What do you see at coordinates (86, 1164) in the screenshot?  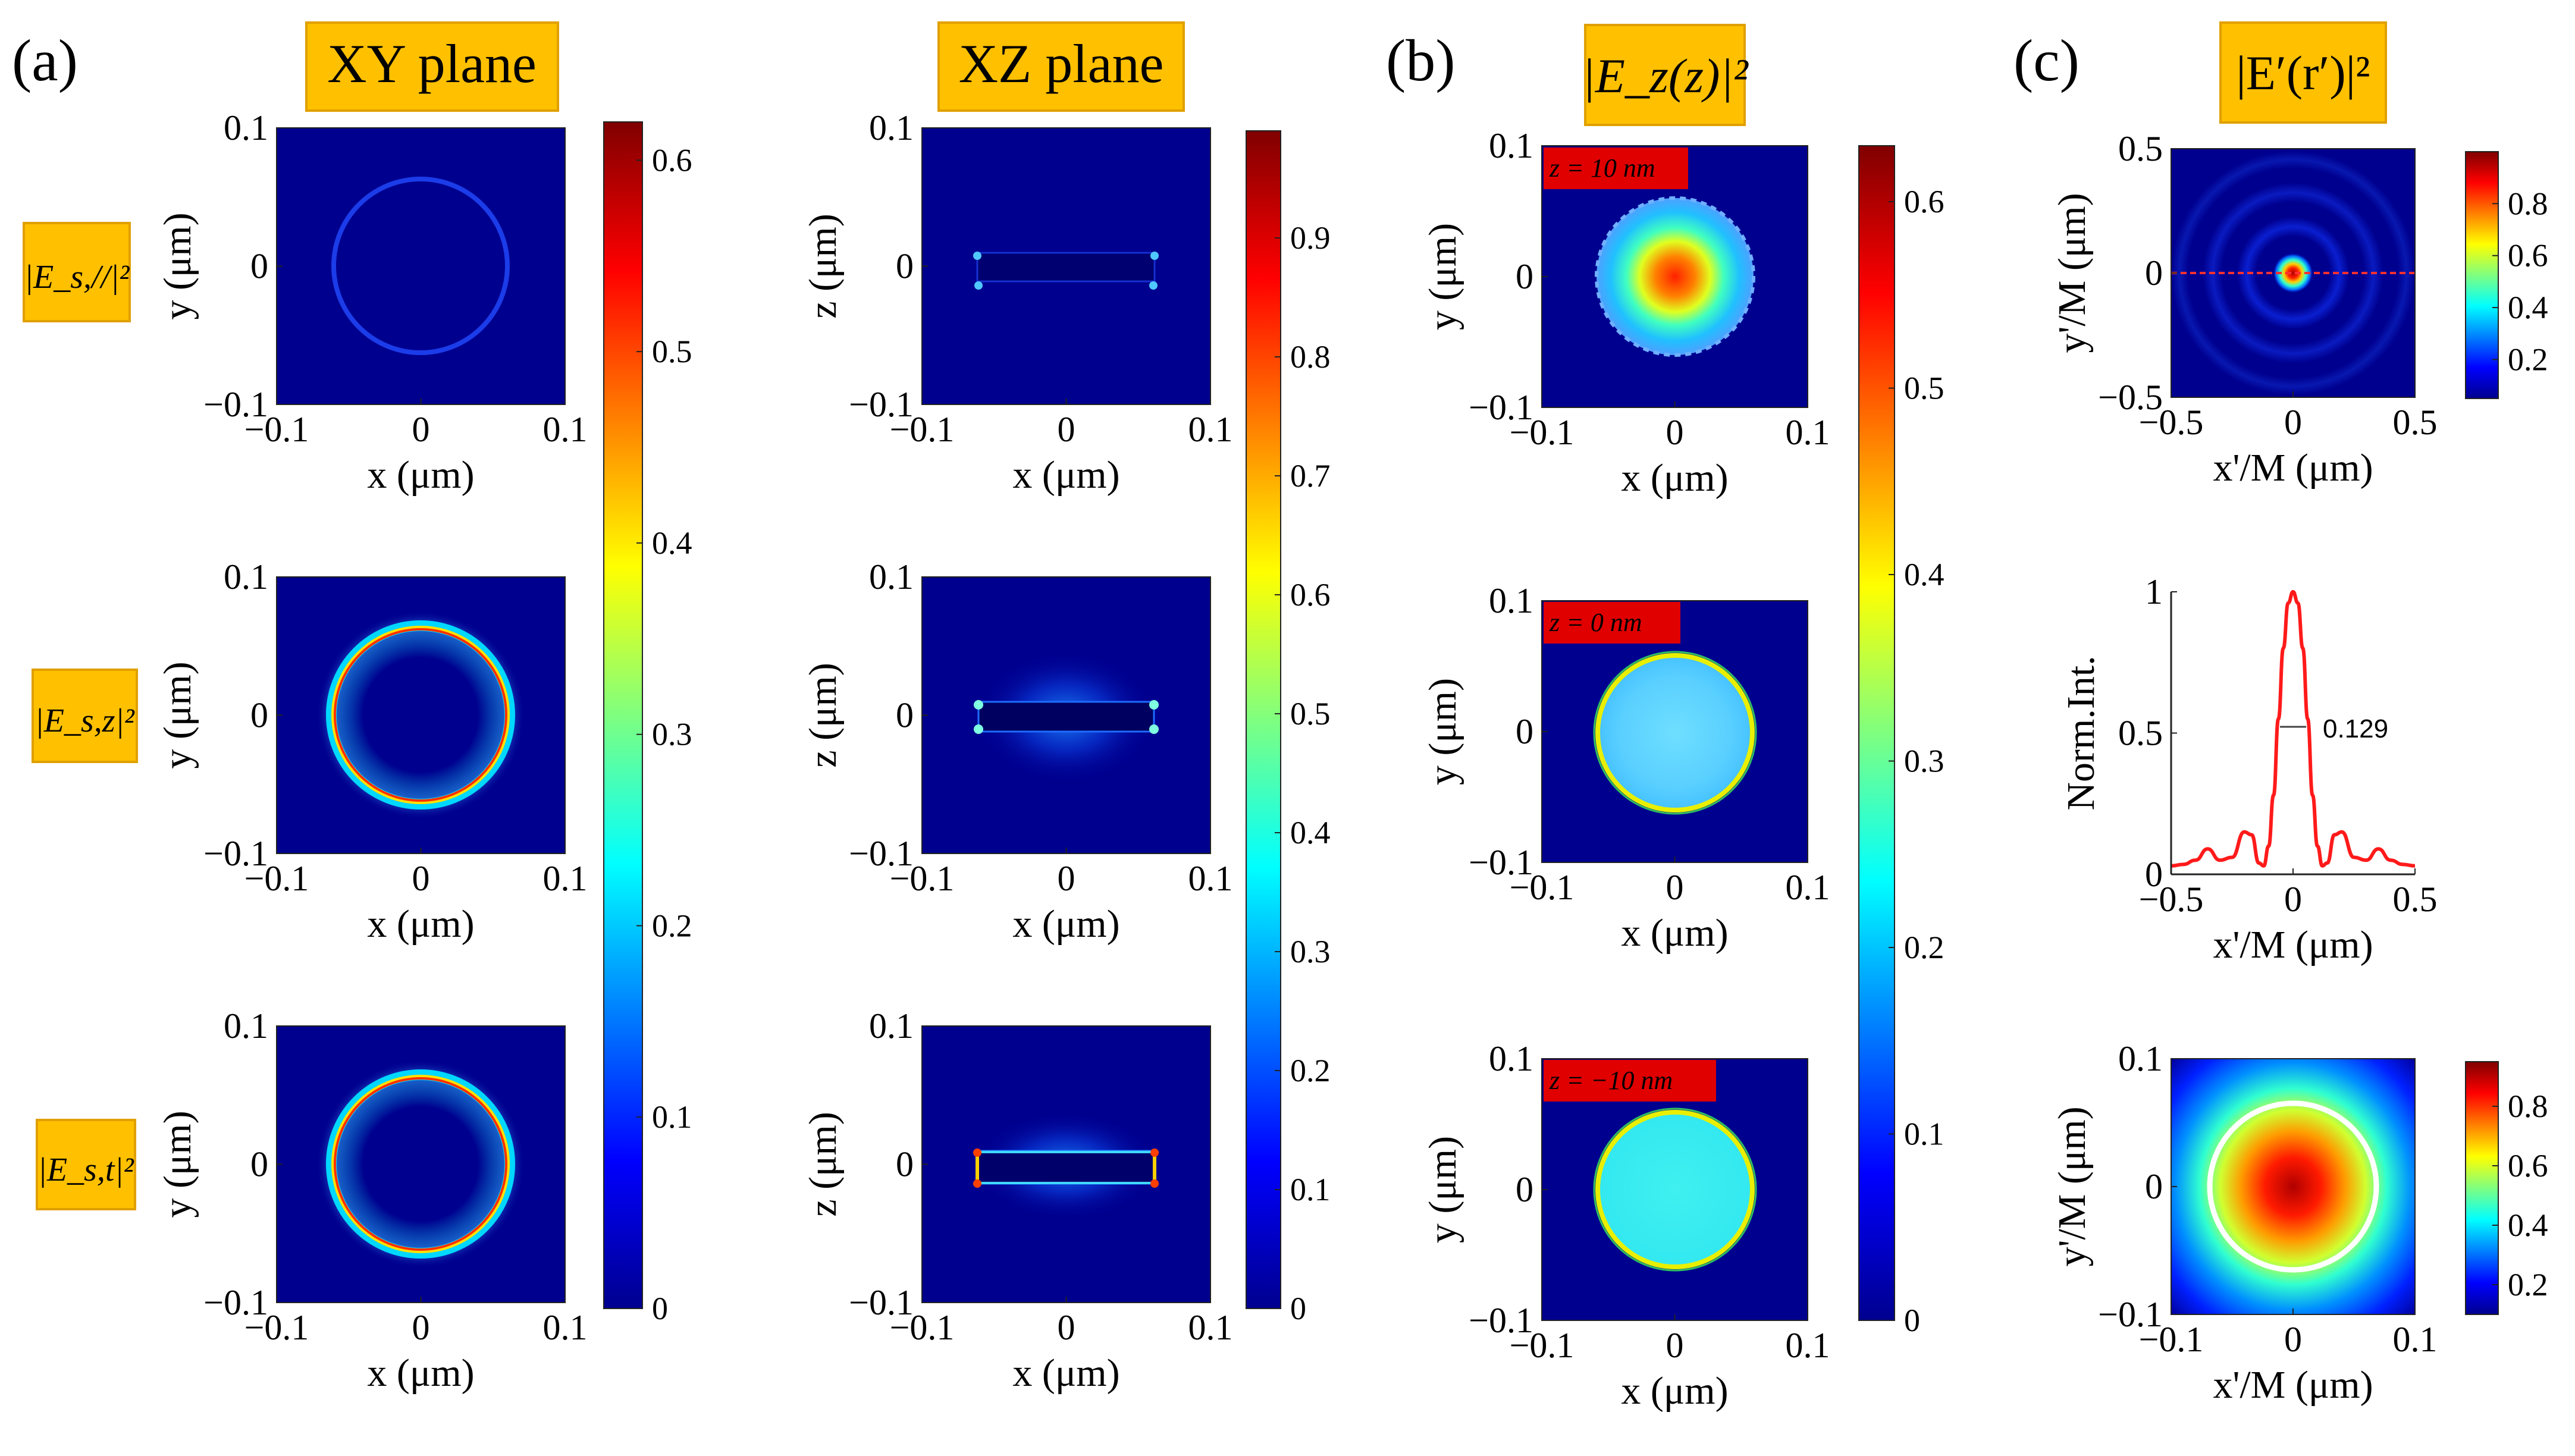 I see `row-badge-3: |E_s,t|²` at bounding box center [86, 1164].